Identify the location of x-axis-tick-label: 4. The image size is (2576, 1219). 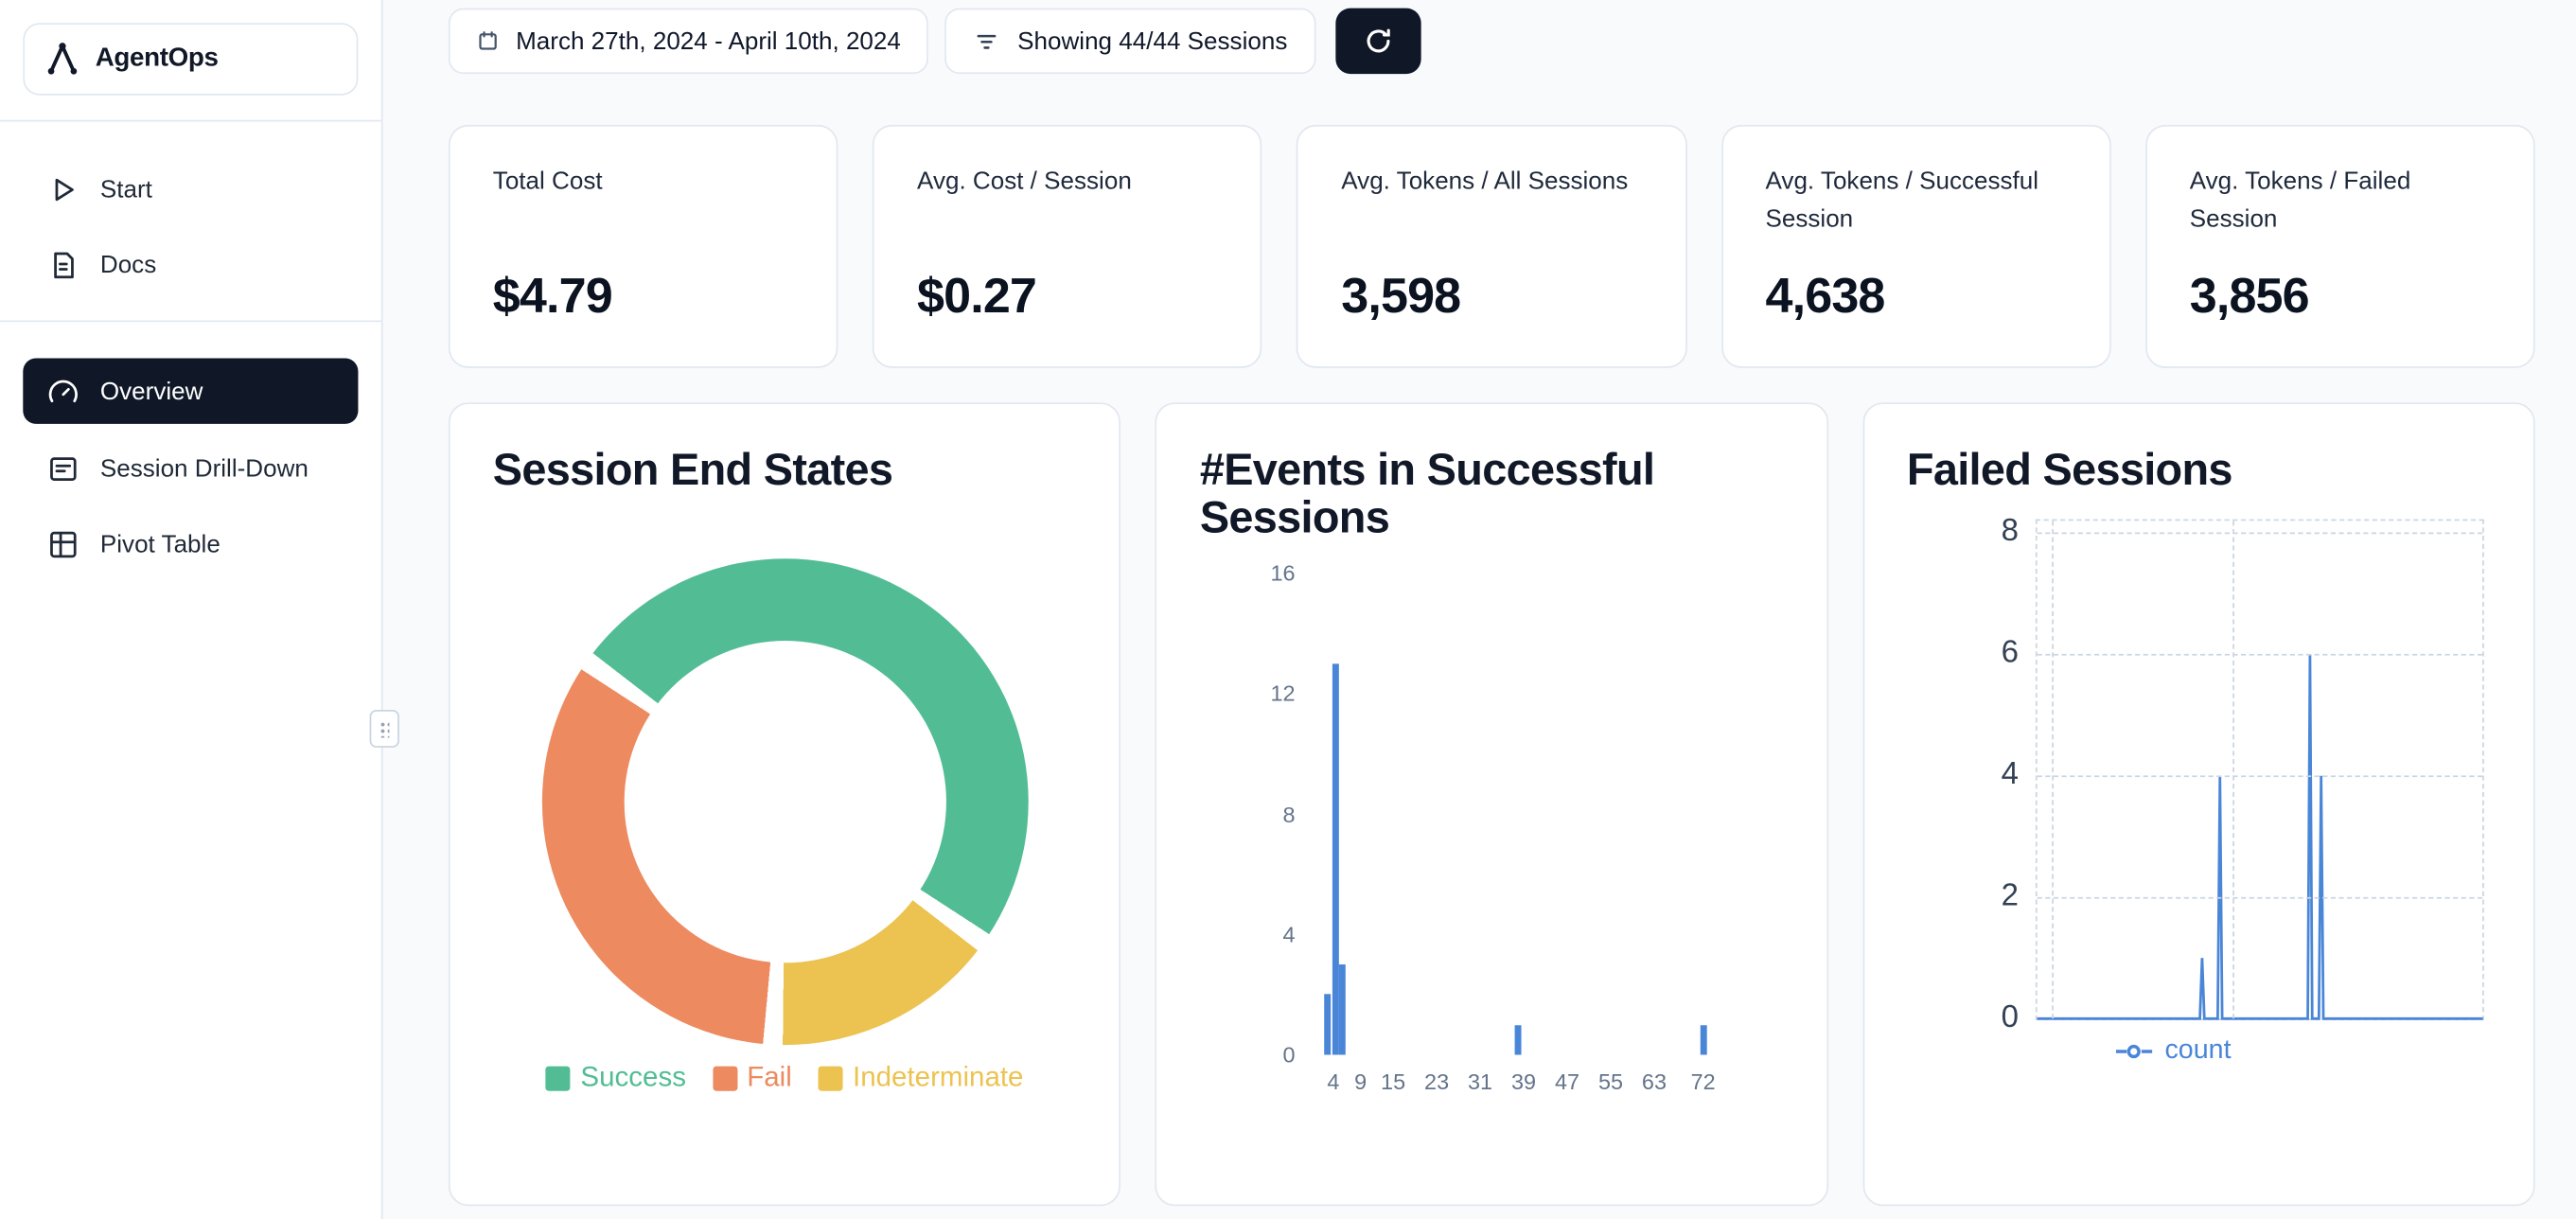
(1333, 1082).